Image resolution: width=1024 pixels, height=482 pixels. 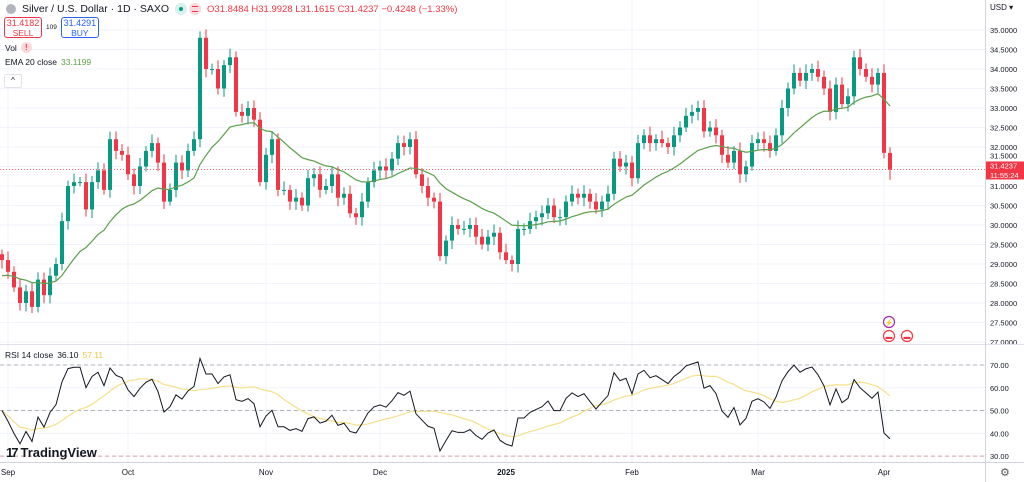 What do you see at coordinates (1003, 155) in the screenshot?
I see `price-tick-label: 31.5000` at bounding box center [1003, 155].